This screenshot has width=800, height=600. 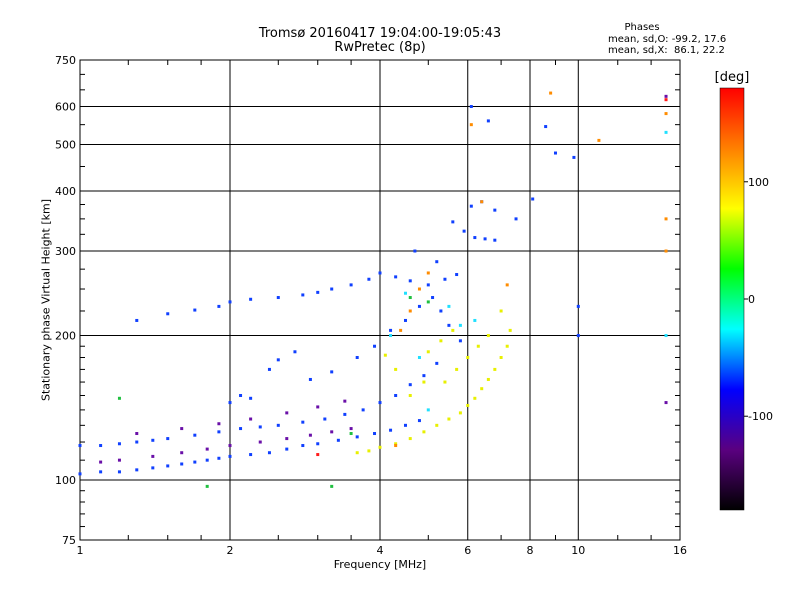 I want to click on y-tick-label: 750, so click(x=65, y=60).